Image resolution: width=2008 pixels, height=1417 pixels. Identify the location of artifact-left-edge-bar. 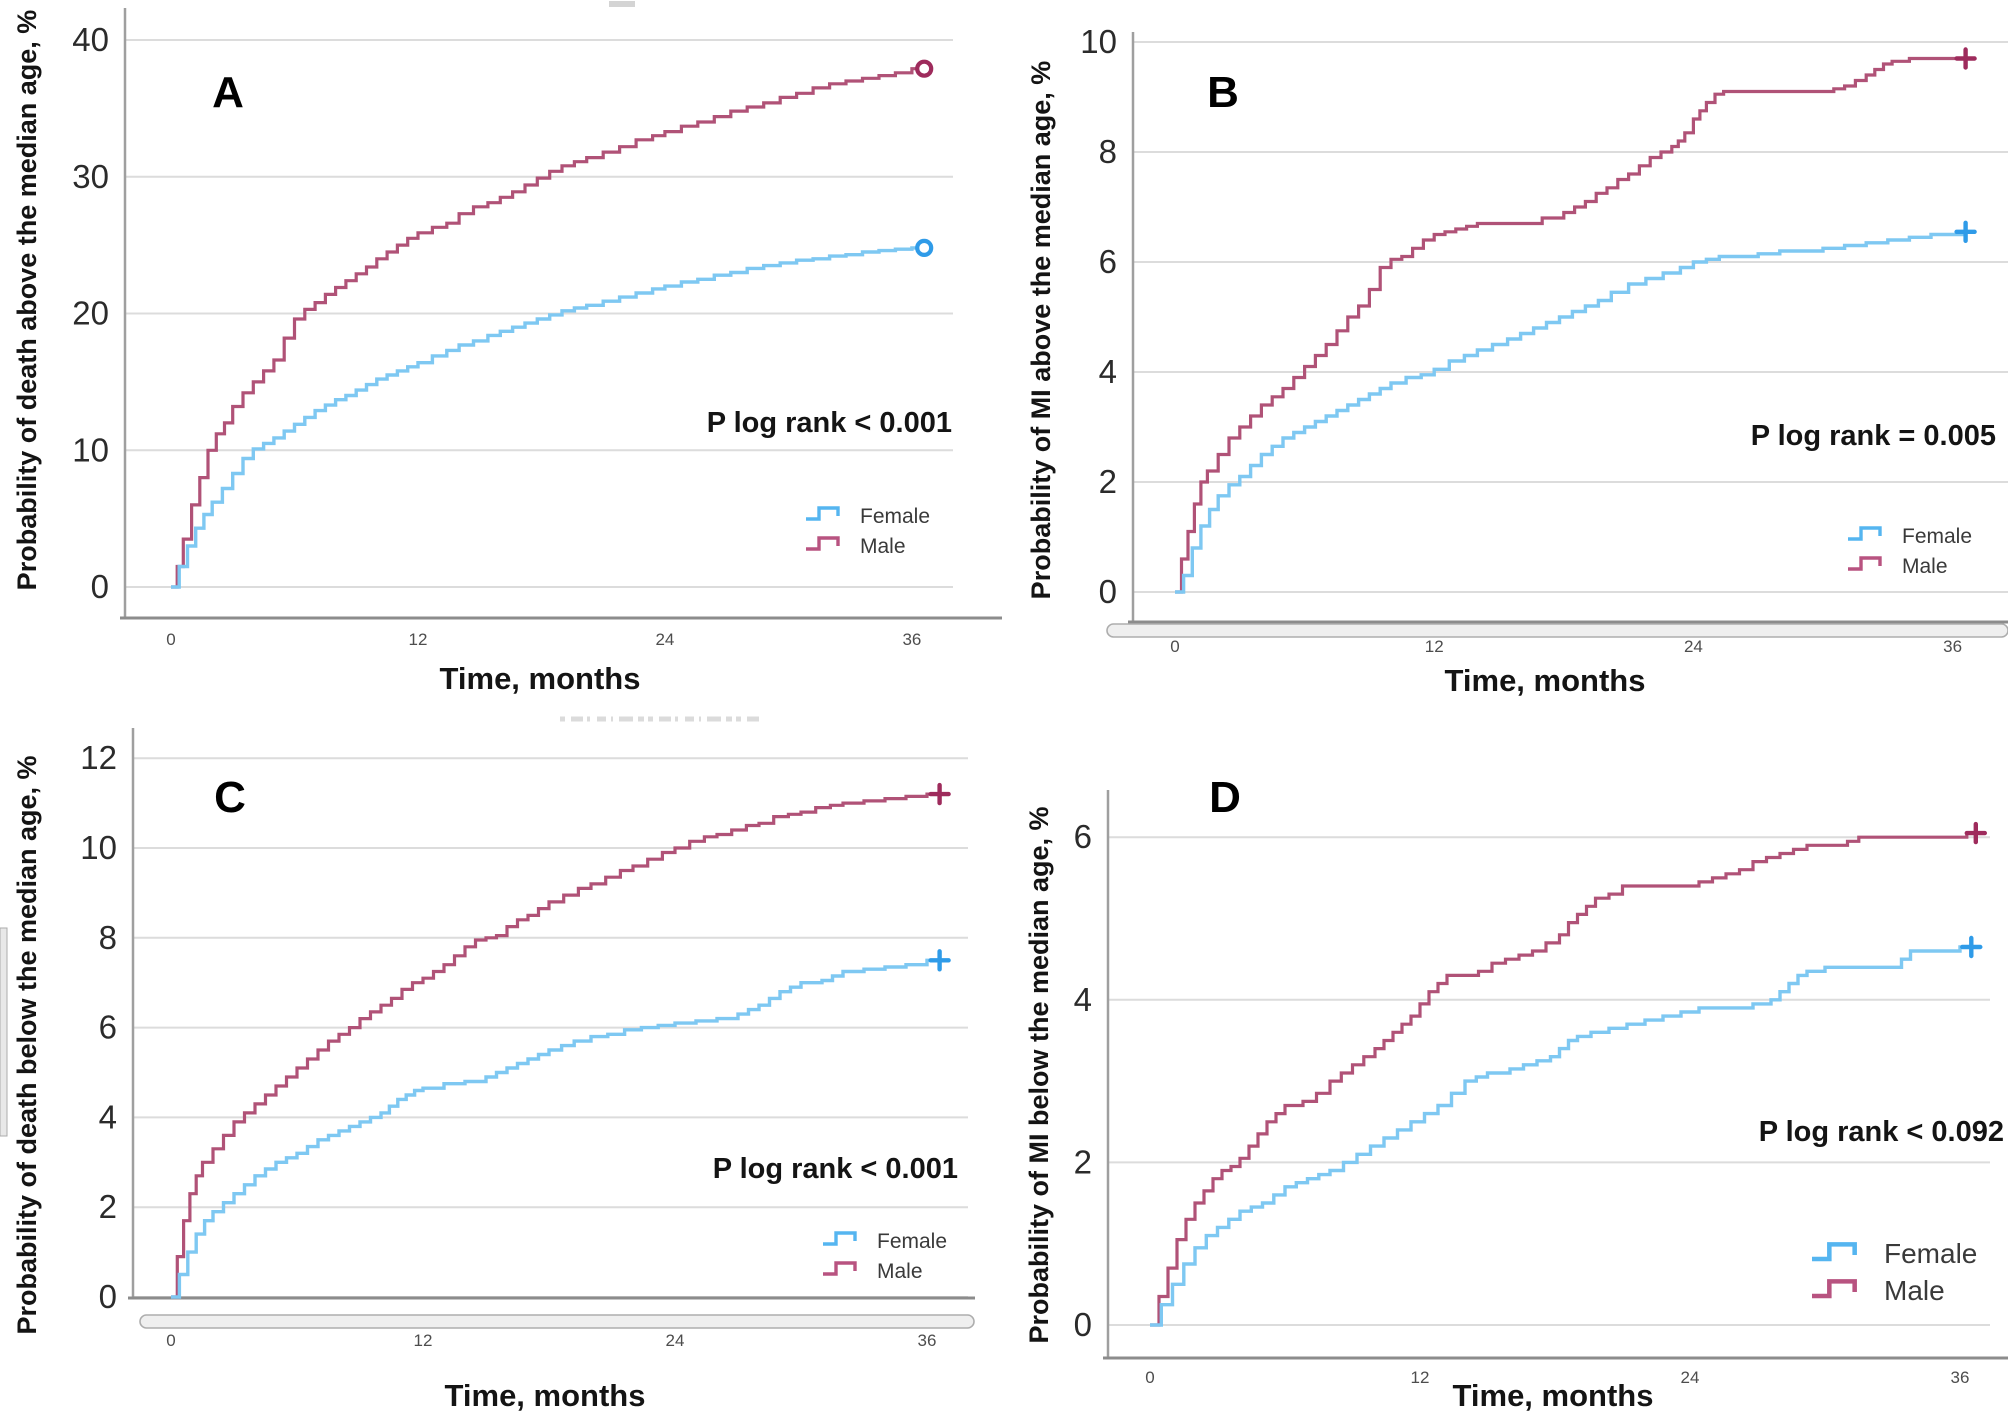
(4, 1032).